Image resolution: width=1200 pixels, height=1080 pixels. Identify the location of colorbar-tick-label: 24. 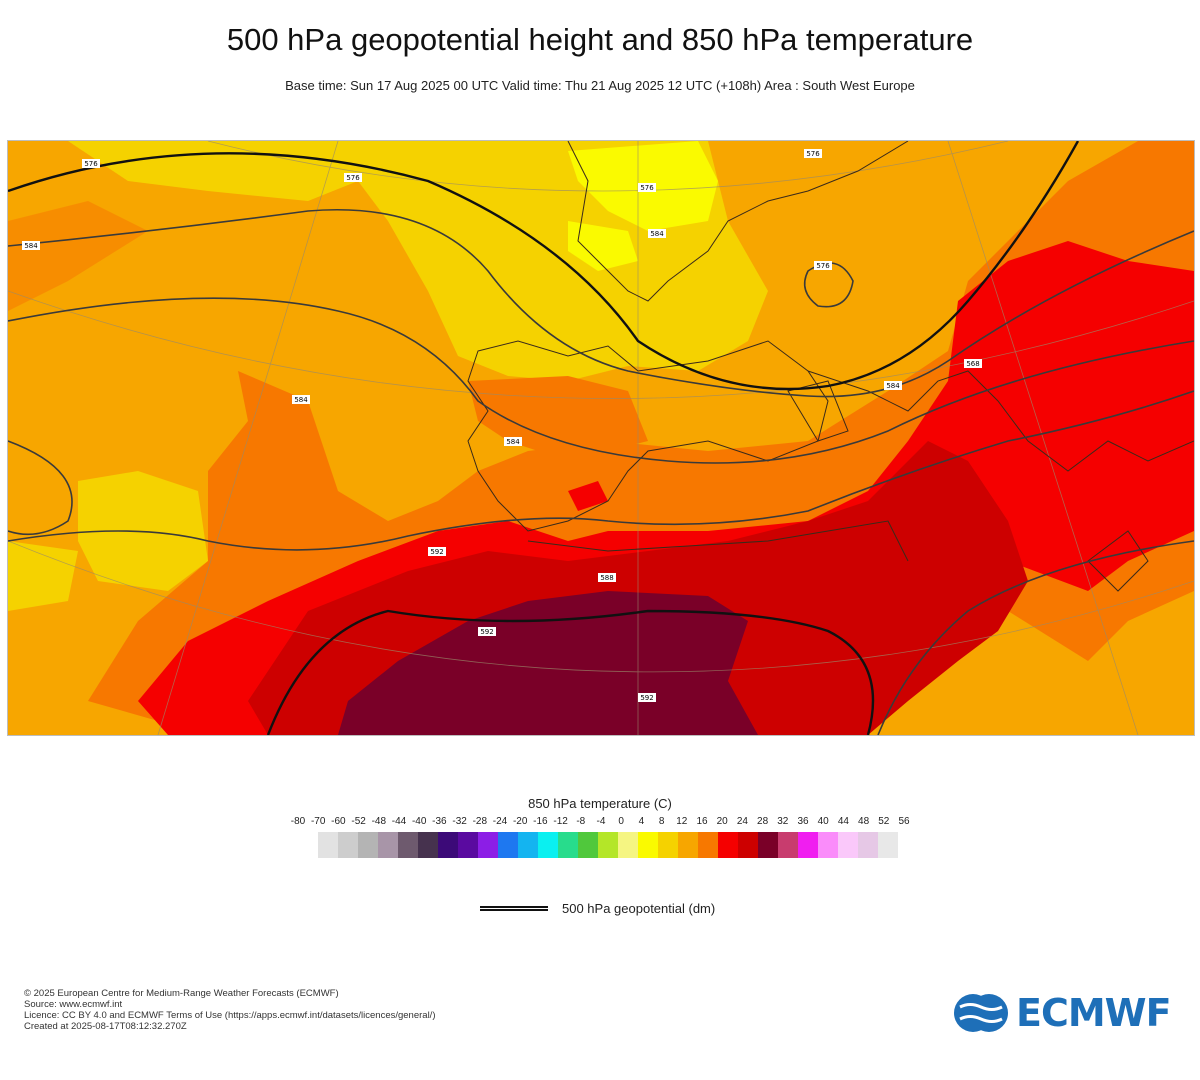
(742, 821).